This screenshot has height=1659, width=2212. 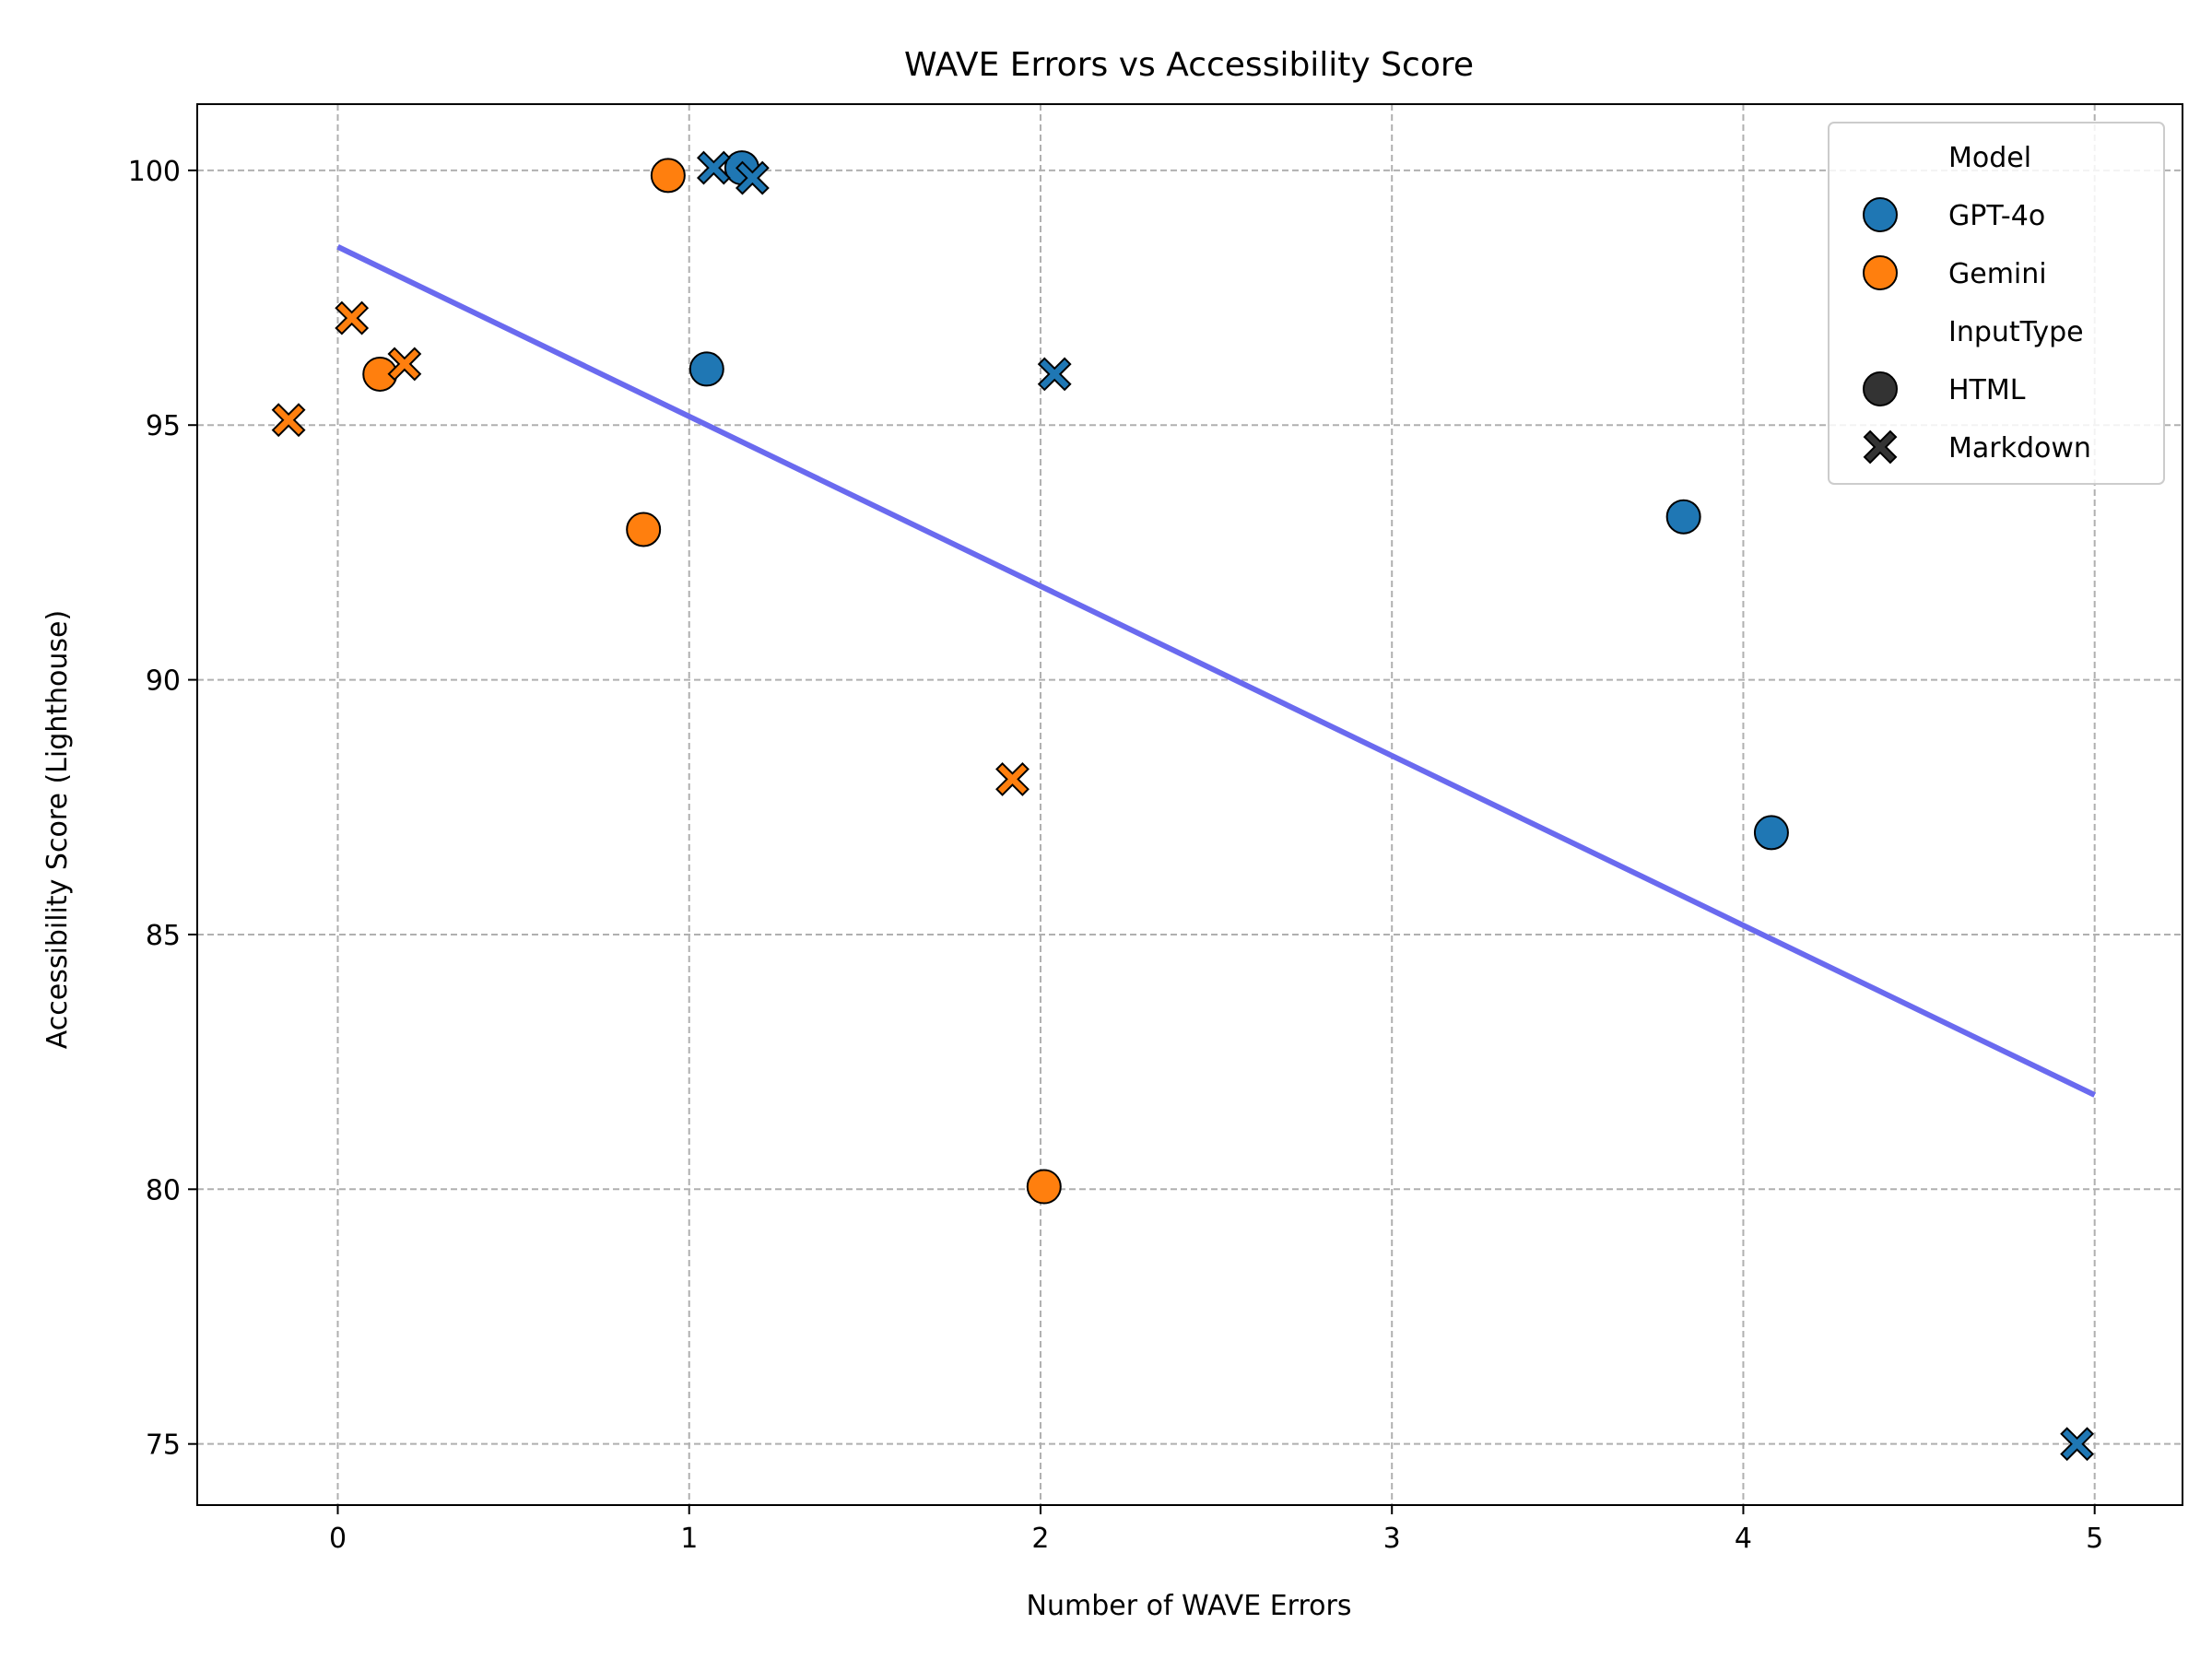 What do you see at coordinates (1216, 1530) in the screenshot?
I see `x-axis-ticks: 0 1 2 3 4 5` at bounding box center [1216, 1530].